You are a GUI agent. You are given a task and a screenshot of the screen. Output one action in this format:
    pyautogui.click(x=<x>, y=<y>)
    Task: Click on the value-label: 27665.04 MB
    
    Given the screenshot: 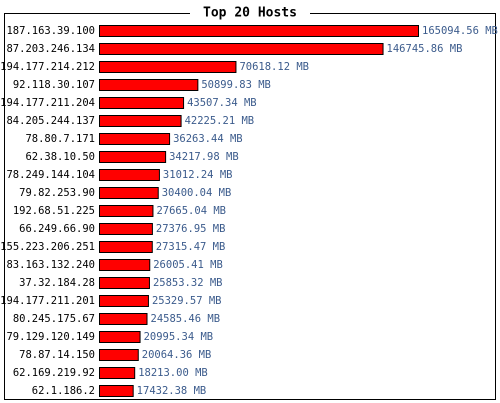 What is the action you would take?
    pyautogui.click(x=191, y=211)
    